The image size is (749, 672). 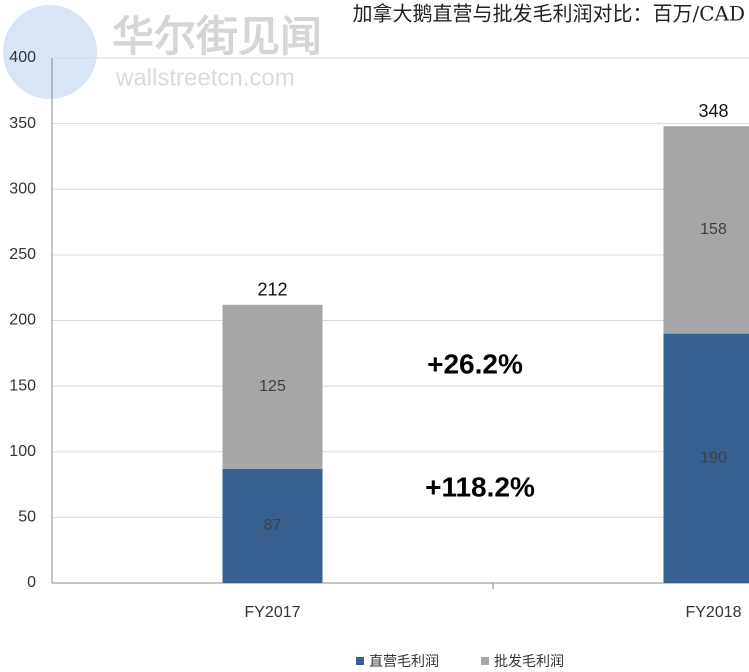 I want to click on watermark-logo, so click(x=50, y=52).